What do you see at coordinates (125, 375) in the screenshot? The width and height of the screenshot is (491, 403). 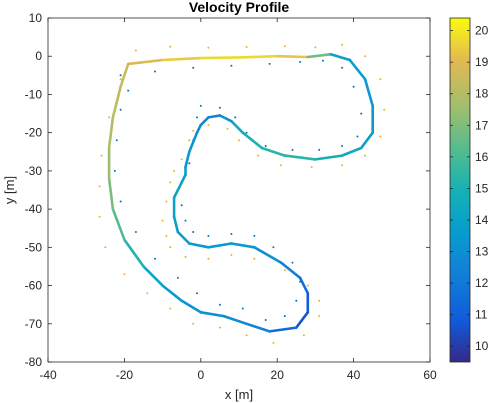 I see `x-tick-label: -20` at bounding box center [125, 375].